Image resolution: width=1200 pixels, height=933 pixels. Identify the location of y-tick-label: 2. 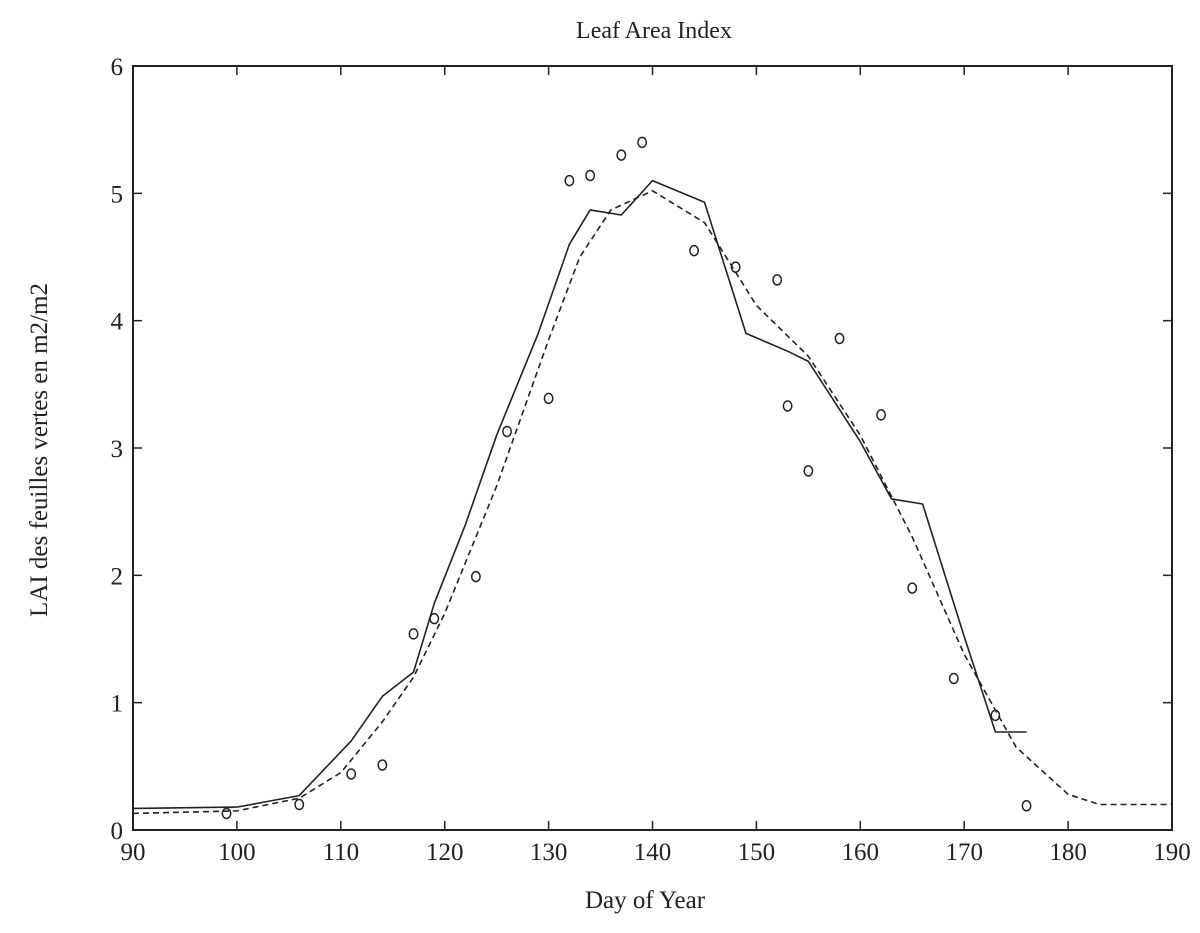
(117, 576).